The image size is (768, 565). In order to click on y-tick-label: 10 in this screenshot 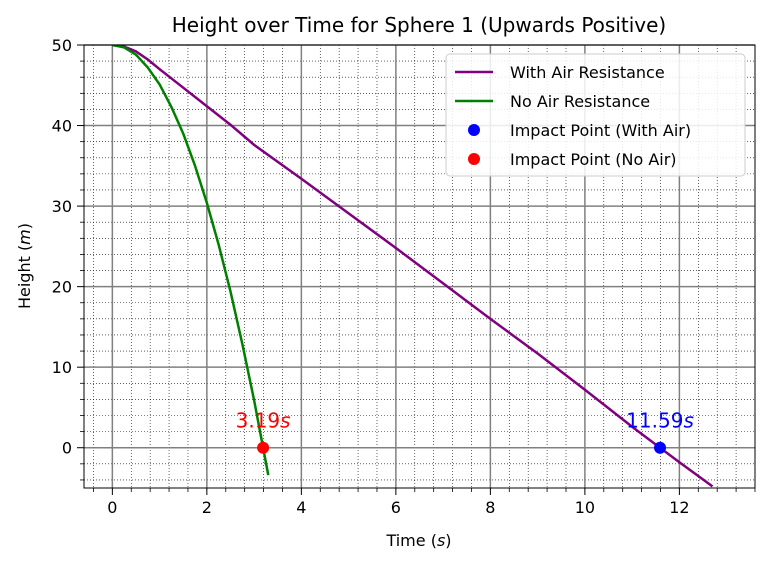, I will do `click(62, 367)`.